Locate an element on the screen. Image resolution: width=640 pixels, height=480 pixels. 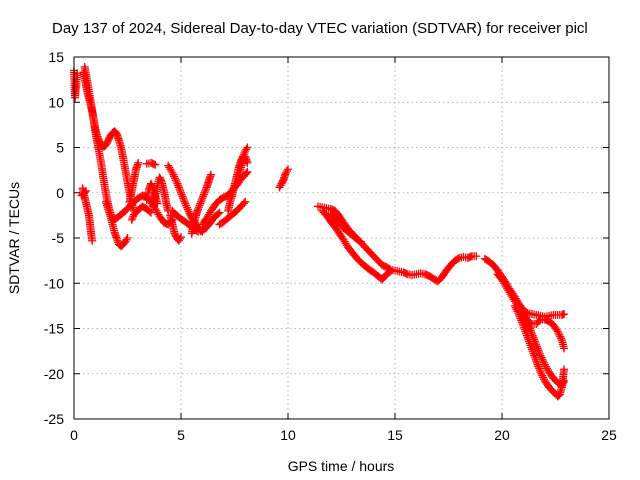
y-tick-label: 5 is located at coordinates (60, 148).